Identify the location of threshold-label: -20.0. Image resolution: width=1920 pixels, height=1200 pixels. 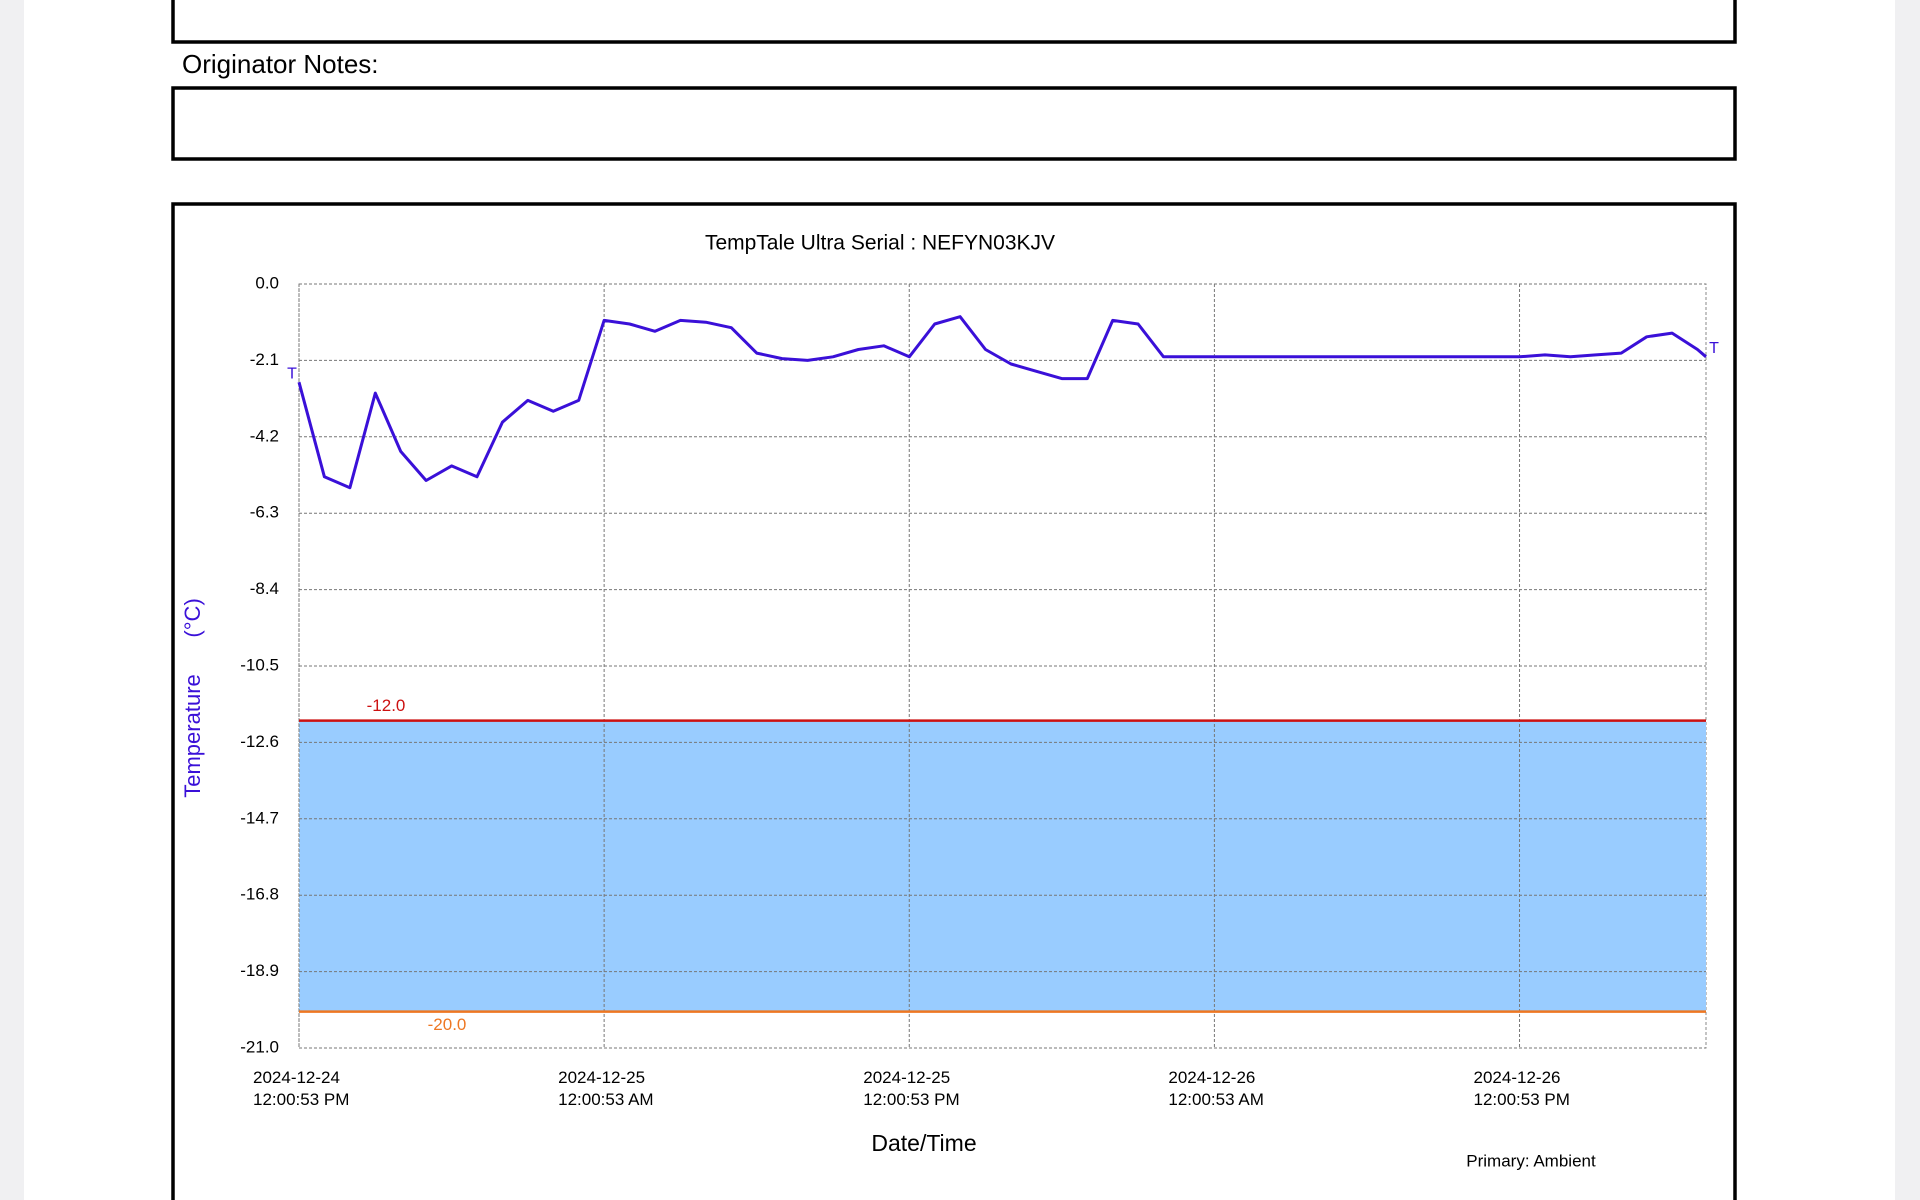
(447, 1024).